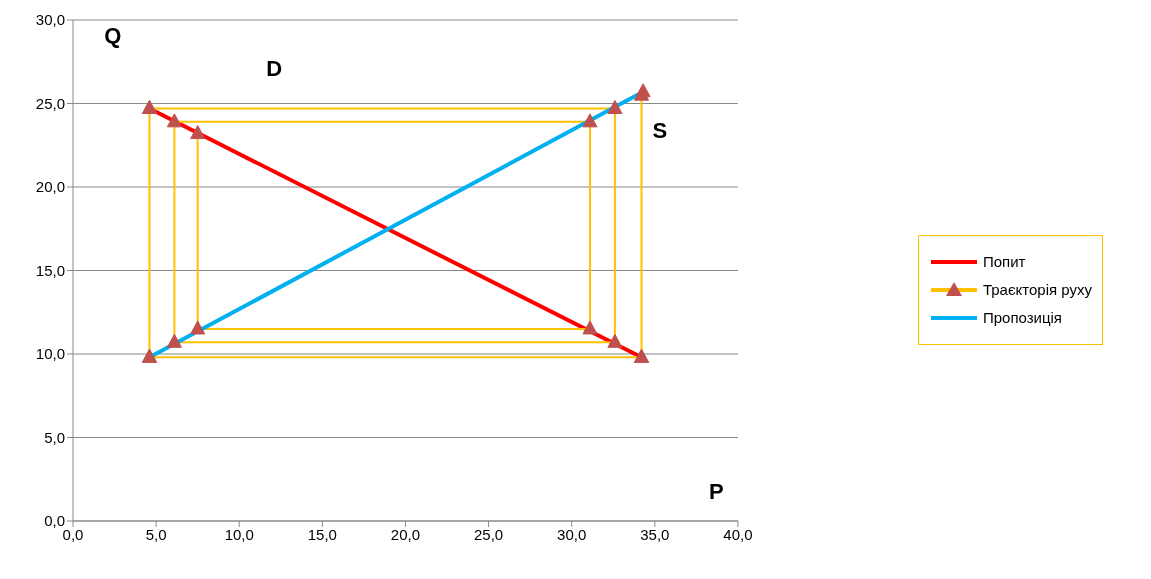  What do you see at coordinates (1022, 317) in the screenshot?
I see `legend-label: Пропозиція` at bounding box center [1022, 317].